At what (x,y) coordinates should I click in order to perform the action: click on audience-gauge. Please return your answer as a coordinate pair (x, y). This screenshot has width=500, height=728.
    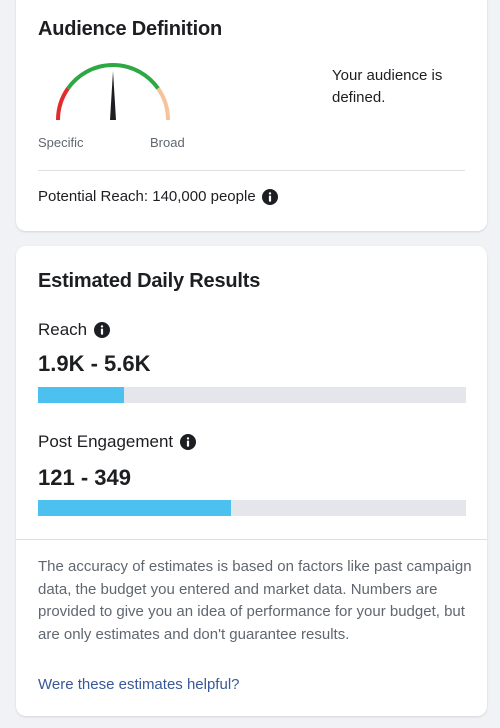
    Looking at the image, I should click on (113, 92).